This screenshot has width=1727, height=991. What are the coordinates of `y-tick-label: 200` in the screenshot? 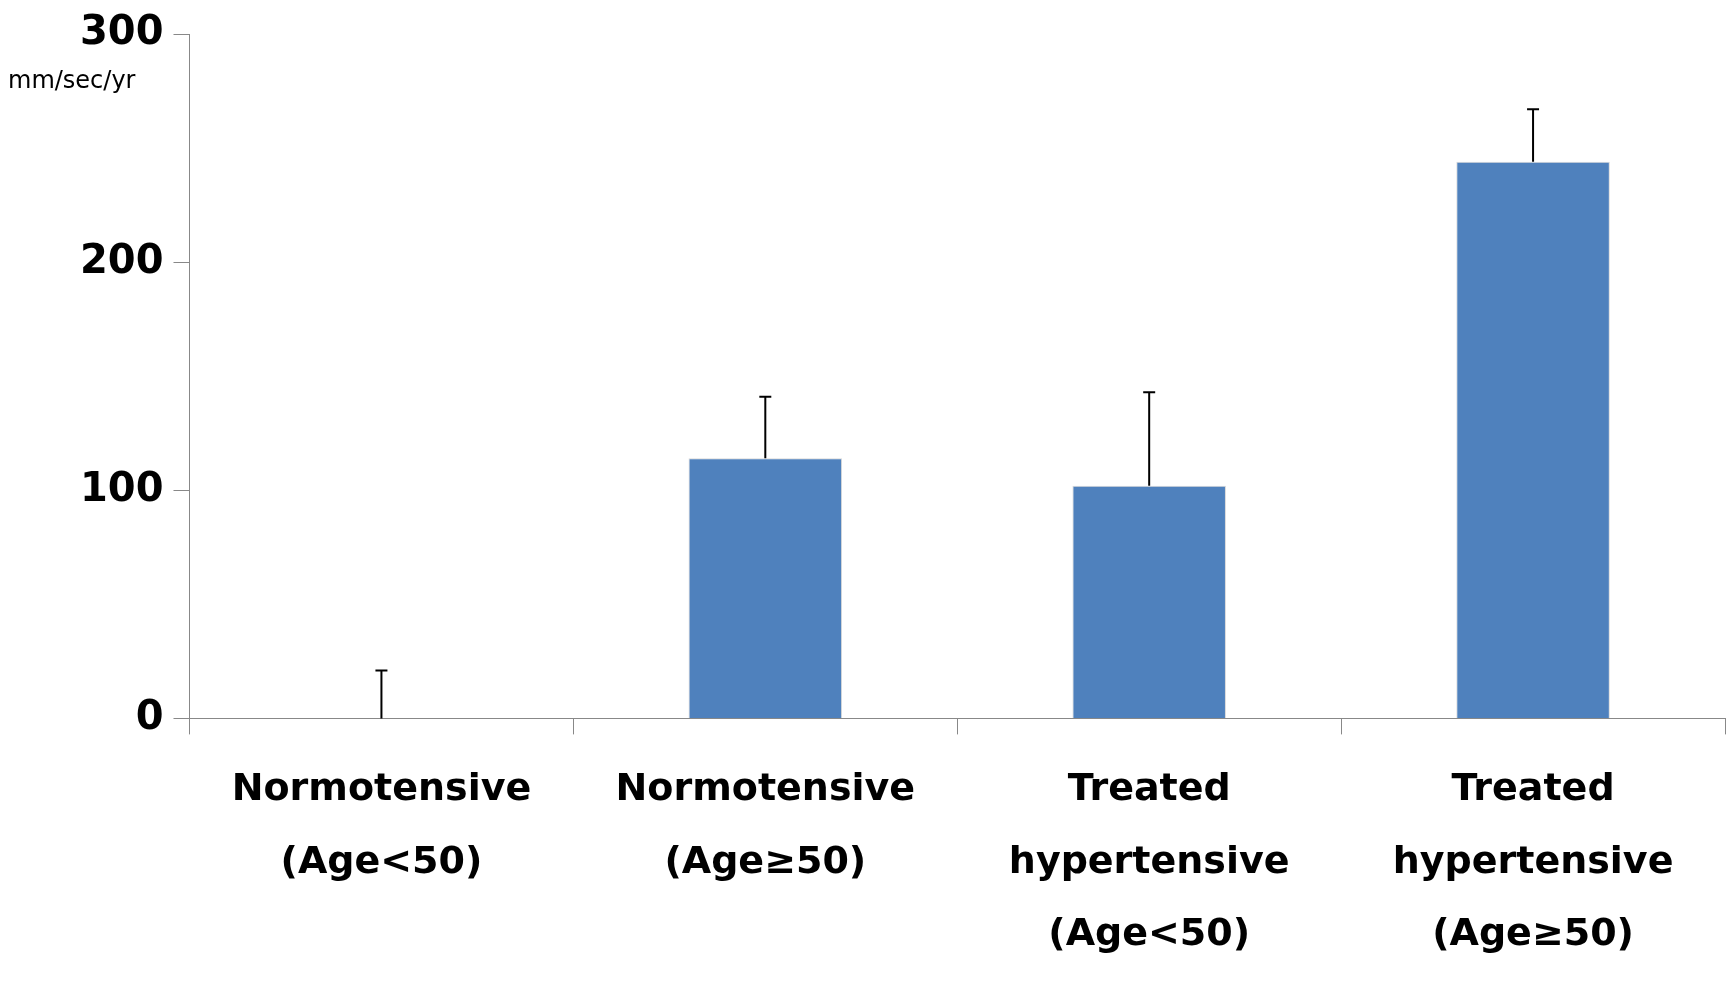 It's located at (122, 258).